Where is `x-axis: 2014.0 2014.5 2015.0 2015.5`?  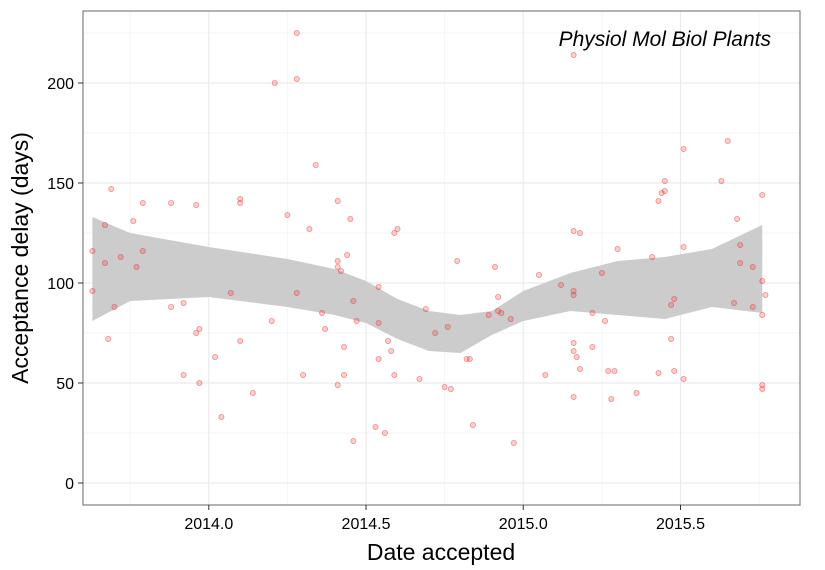
x-axis: 2014.0 2014.5 2015.0 2015.5 is located at coordinates (444, 519).